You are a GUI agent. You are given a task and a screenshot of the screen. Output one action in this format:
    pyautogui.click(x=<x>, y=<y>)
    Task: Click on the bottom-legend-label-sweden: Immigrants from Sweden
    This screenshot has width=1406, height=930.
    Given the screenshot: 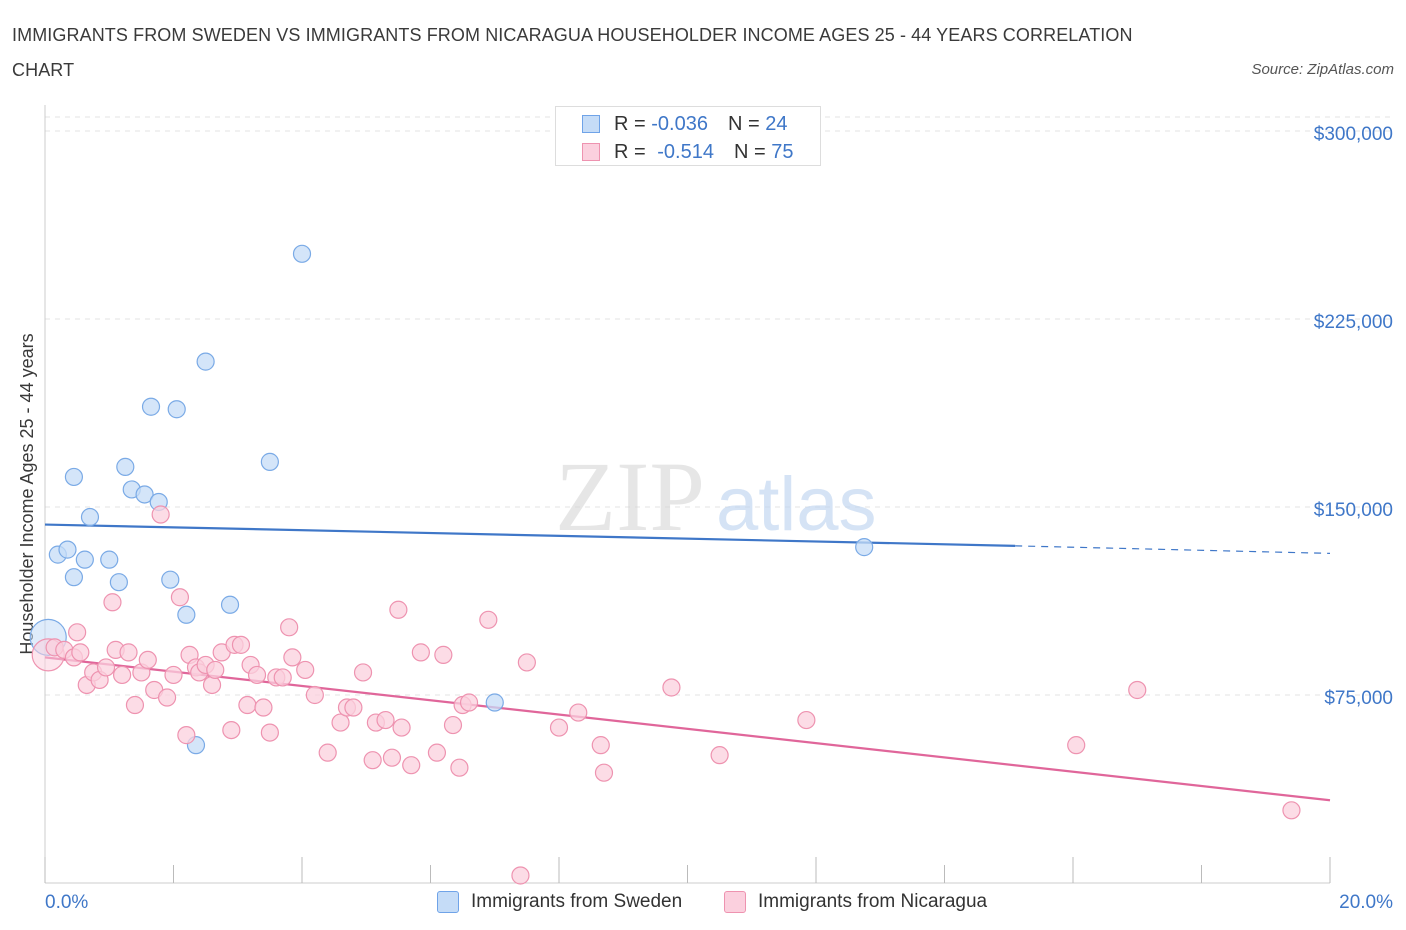 What is the action you would take?
    pyautogui.click(x=577, y=901)
    